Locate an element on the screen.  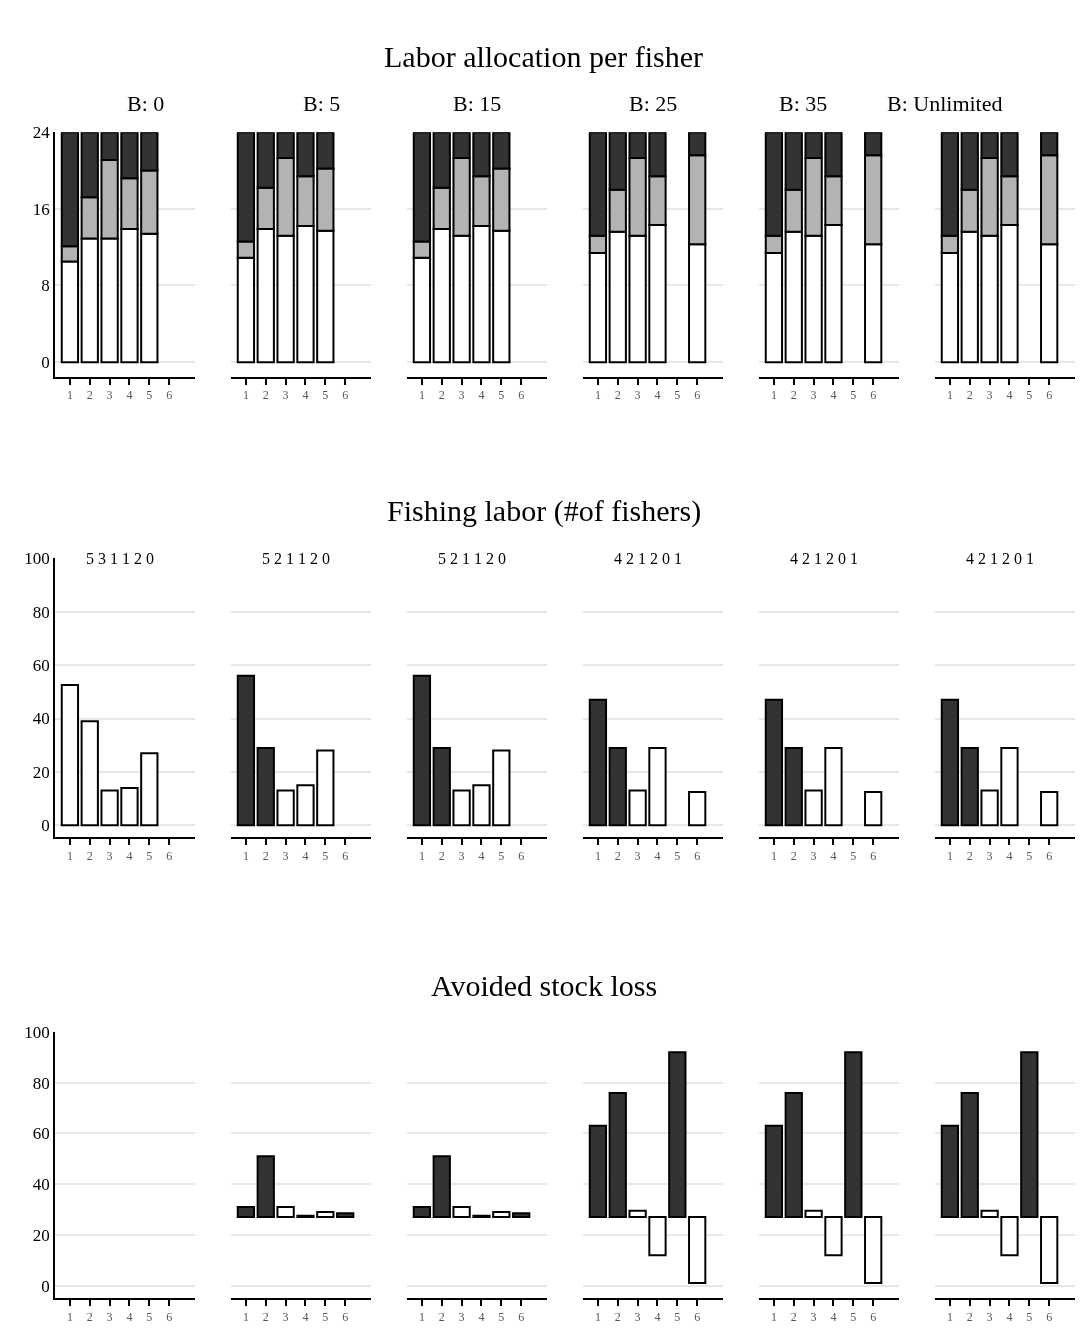
y-tick-label: 40 is located at coordinates (41, 719).